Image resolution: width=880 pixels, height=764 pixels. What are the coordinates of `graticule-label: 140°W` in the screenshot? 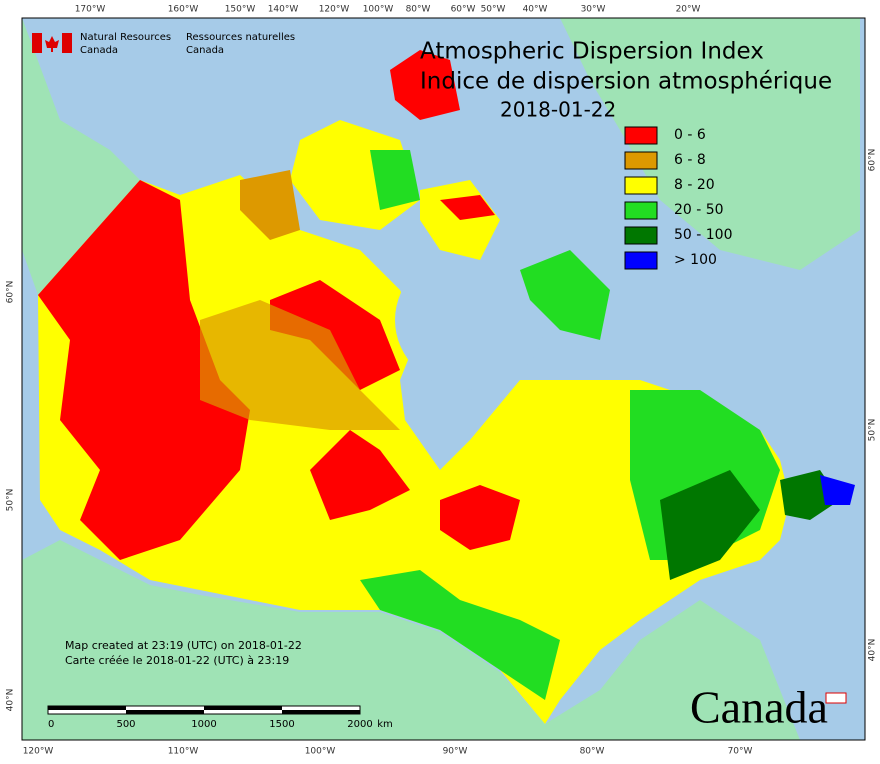 It's located at (283, 10).